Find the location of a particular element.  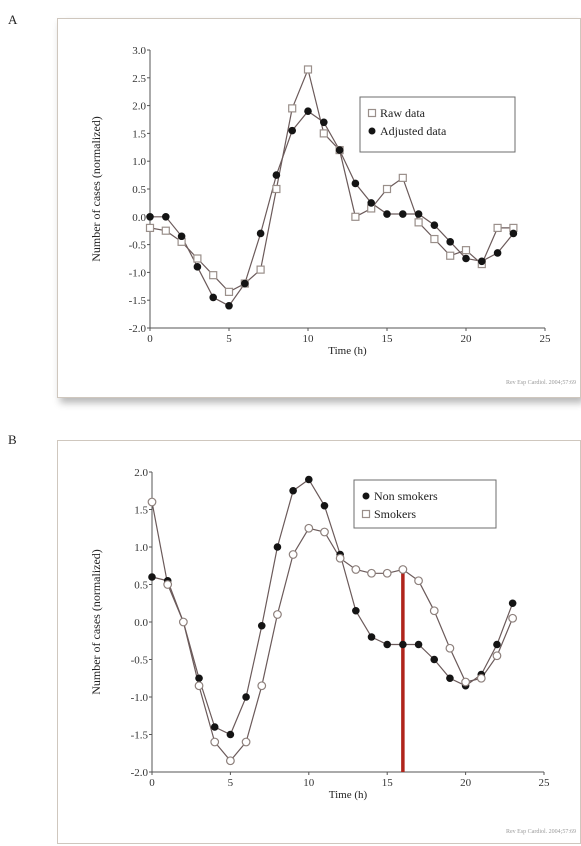

x-axis-label: Time (h) is located at coordinates (348, 795).